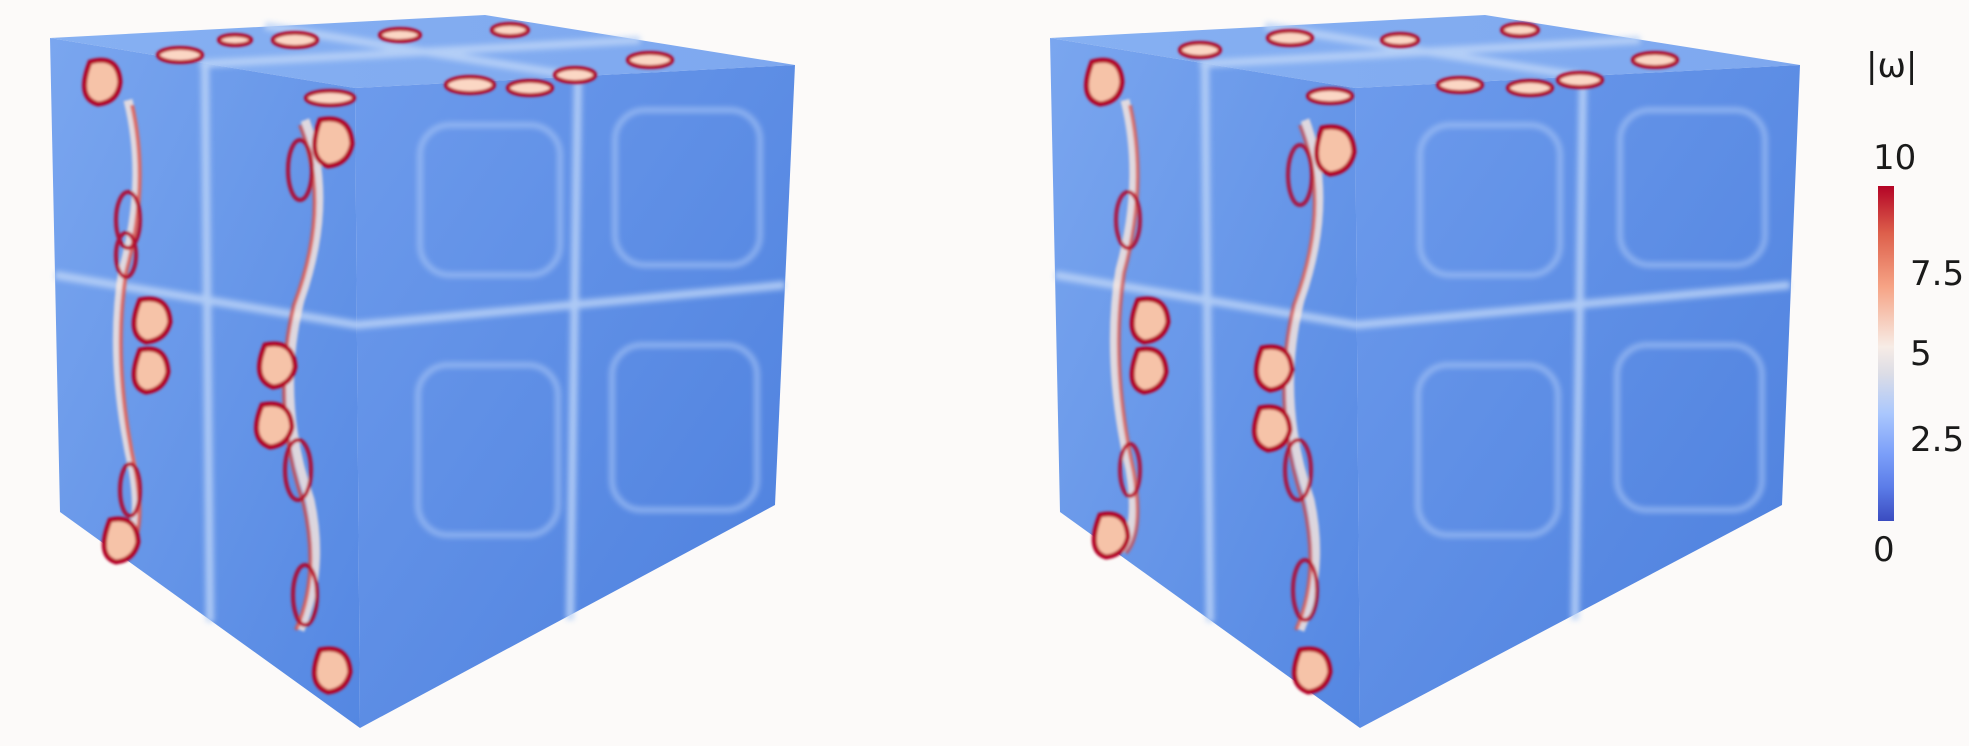 This screenshot has width=1969, height=746. What do you see at coordinates (1884, 550) in the screenshot?
I see `colorbar-tick-0: 0` at bounding box center [1884, 550].